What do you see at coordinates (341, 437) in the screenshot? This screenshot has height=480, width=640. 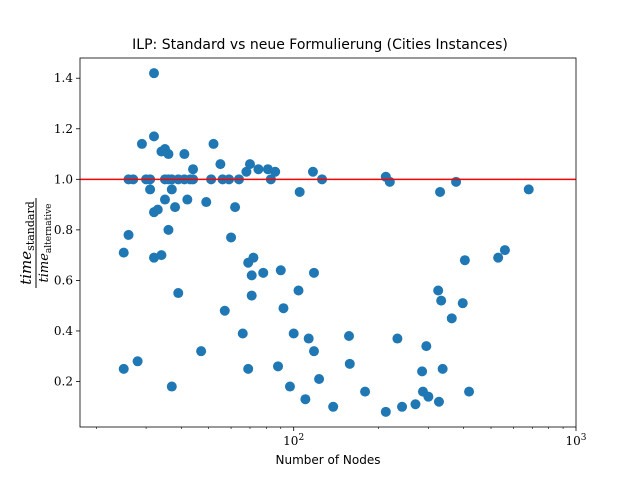 I see `x-axis: 10² 10³` at bounding box center [341, 437].